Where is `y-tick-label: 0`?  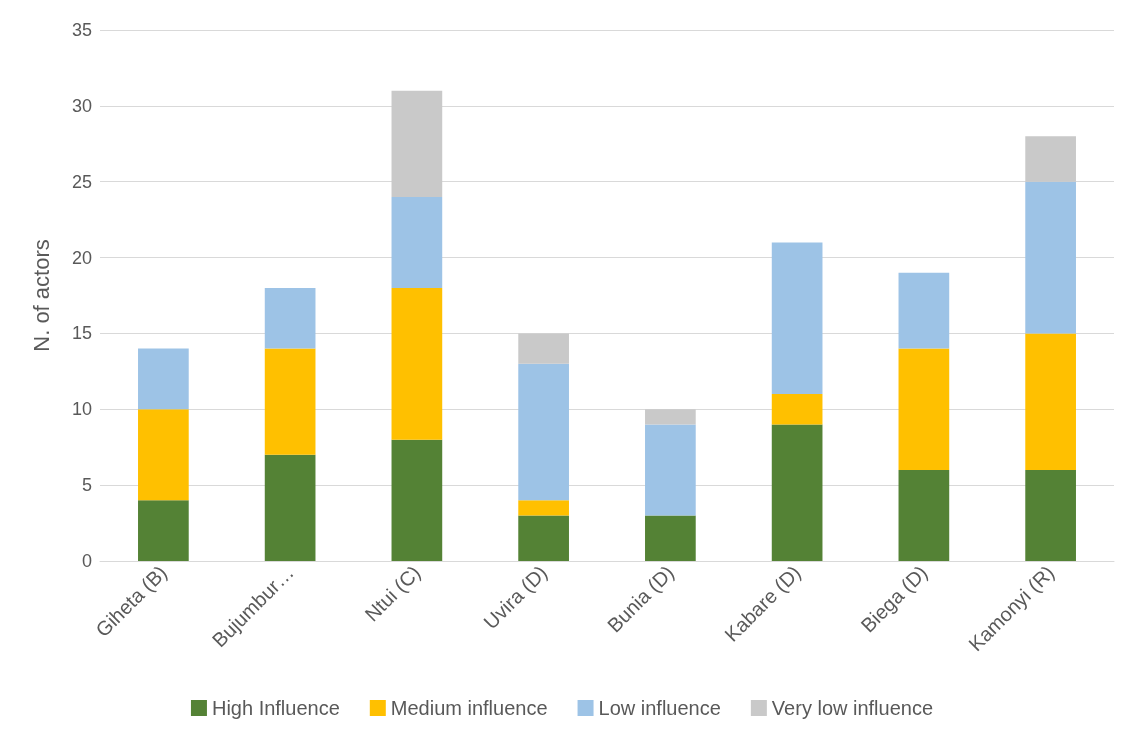 y-tick-label: 0 is located at coordinates (86, 561).